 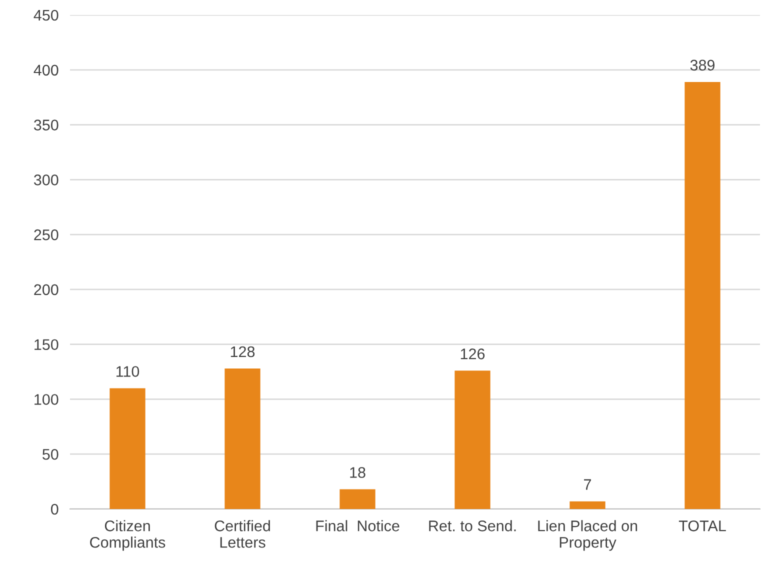 I want to click on y-tick-label: 0, so click(x=54, y=509).